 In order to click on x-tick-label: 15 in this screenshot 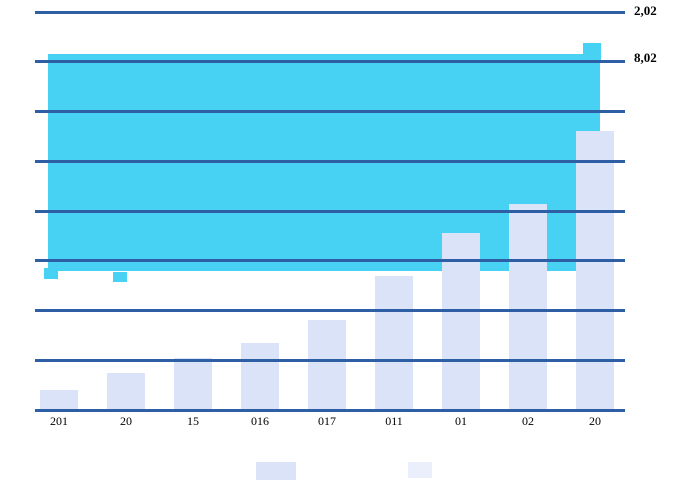, I will do `click(193, 421)`.